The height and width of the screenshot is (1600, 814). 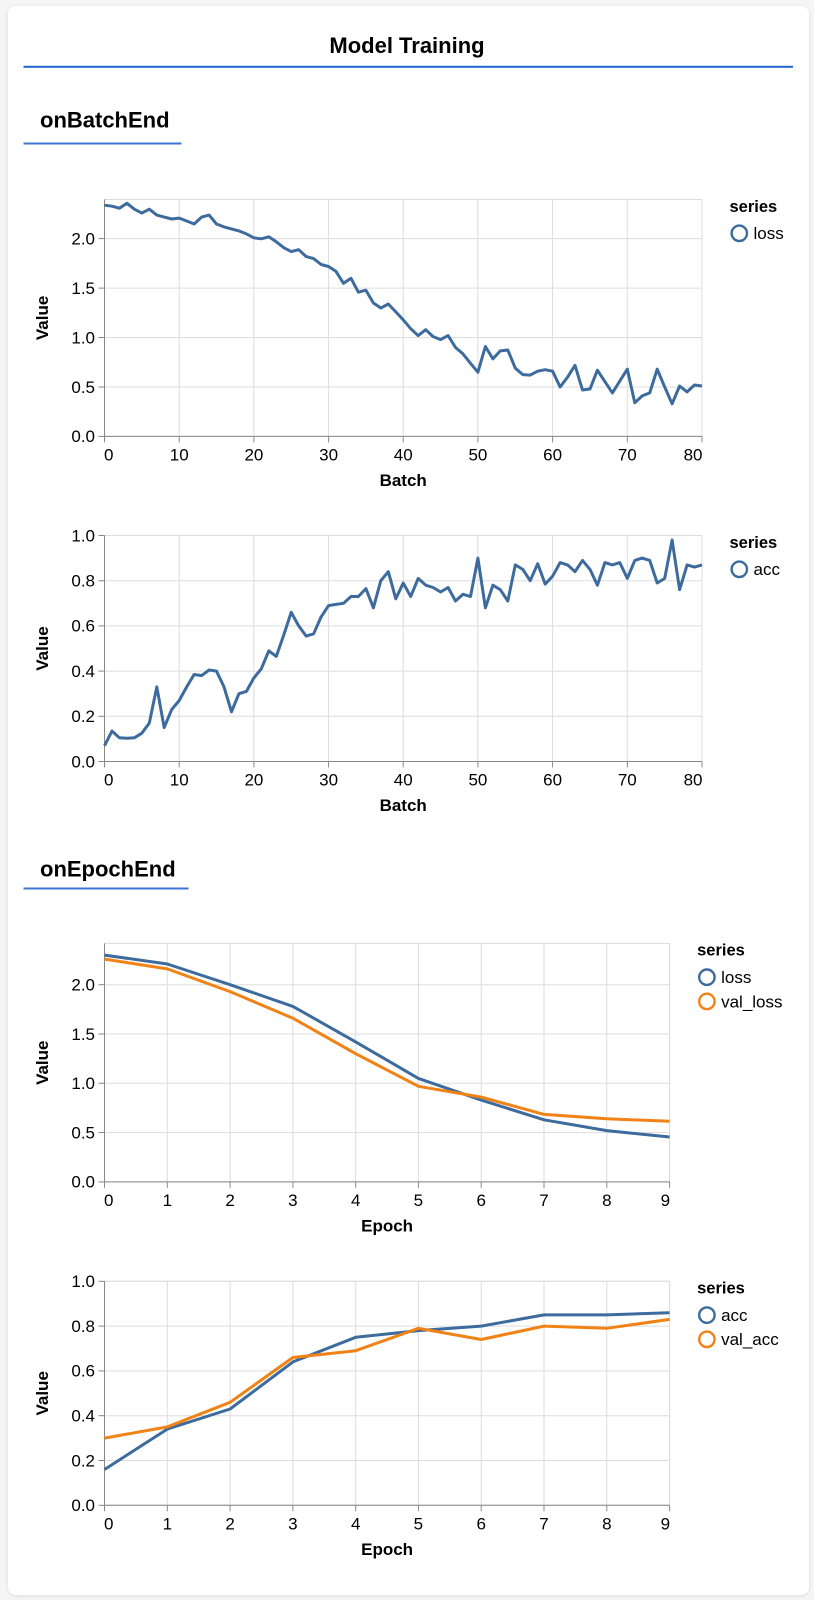 I want to click on svg-text: onEpochEnd, so click(x=108, y=868).